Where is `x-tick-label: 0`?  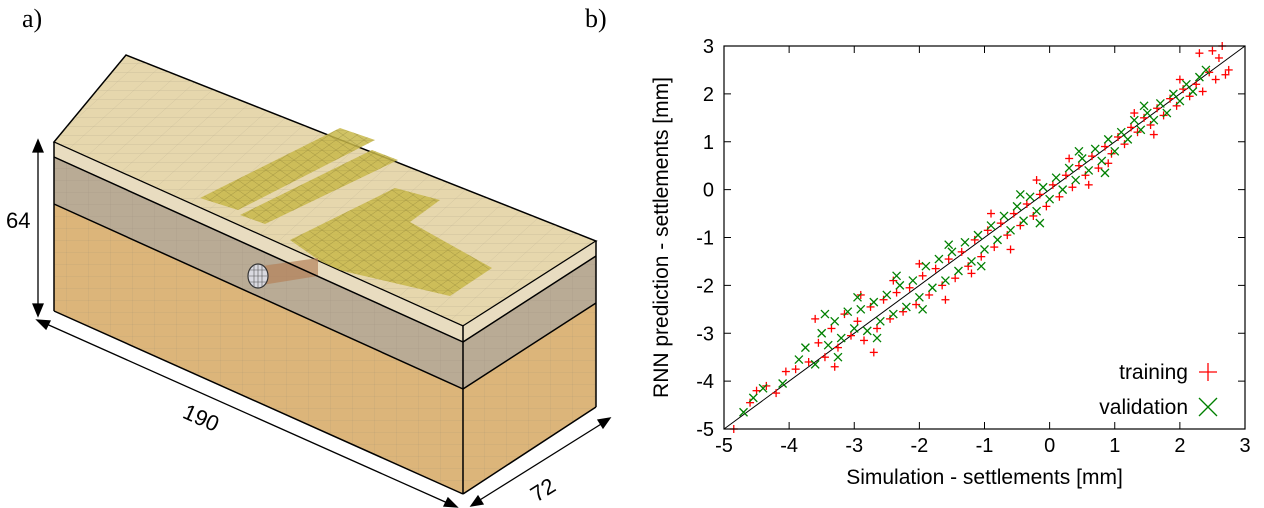 x-tick-label: 0 is located at coordinates (1049, 446).